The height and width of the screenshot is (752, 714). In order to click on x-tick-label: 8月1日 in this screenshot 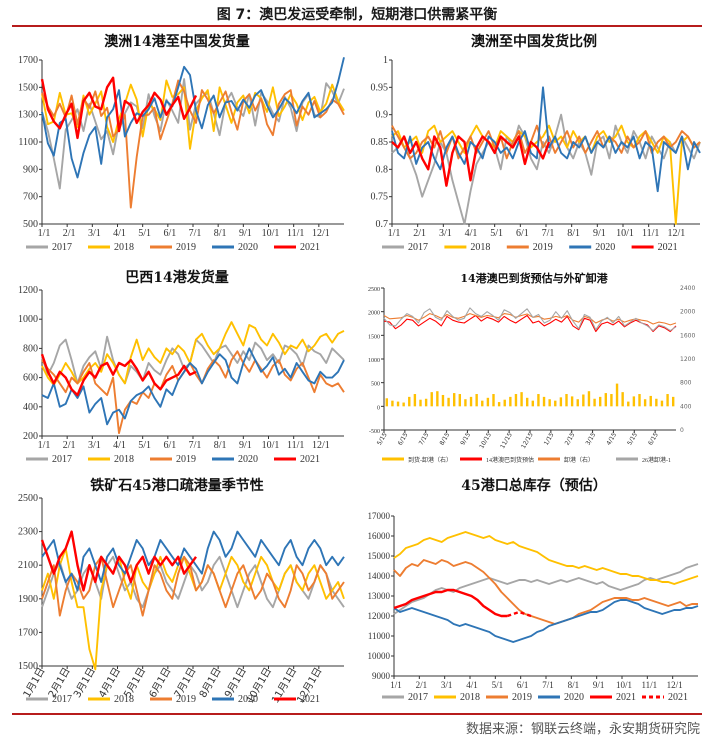, I will do `click(210, 683)`.